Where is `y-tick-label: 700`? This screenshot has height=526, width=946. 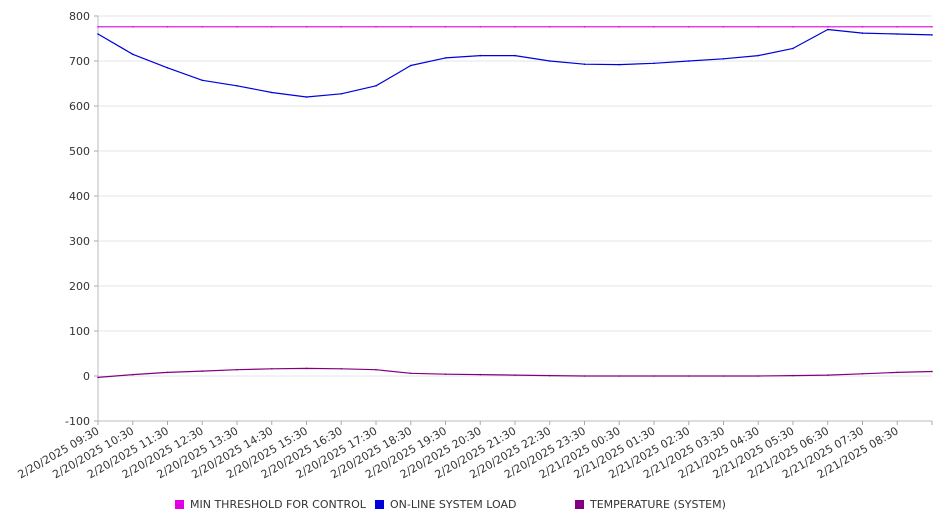
y-tick-label: 700 is located at coordinates (79, 61).